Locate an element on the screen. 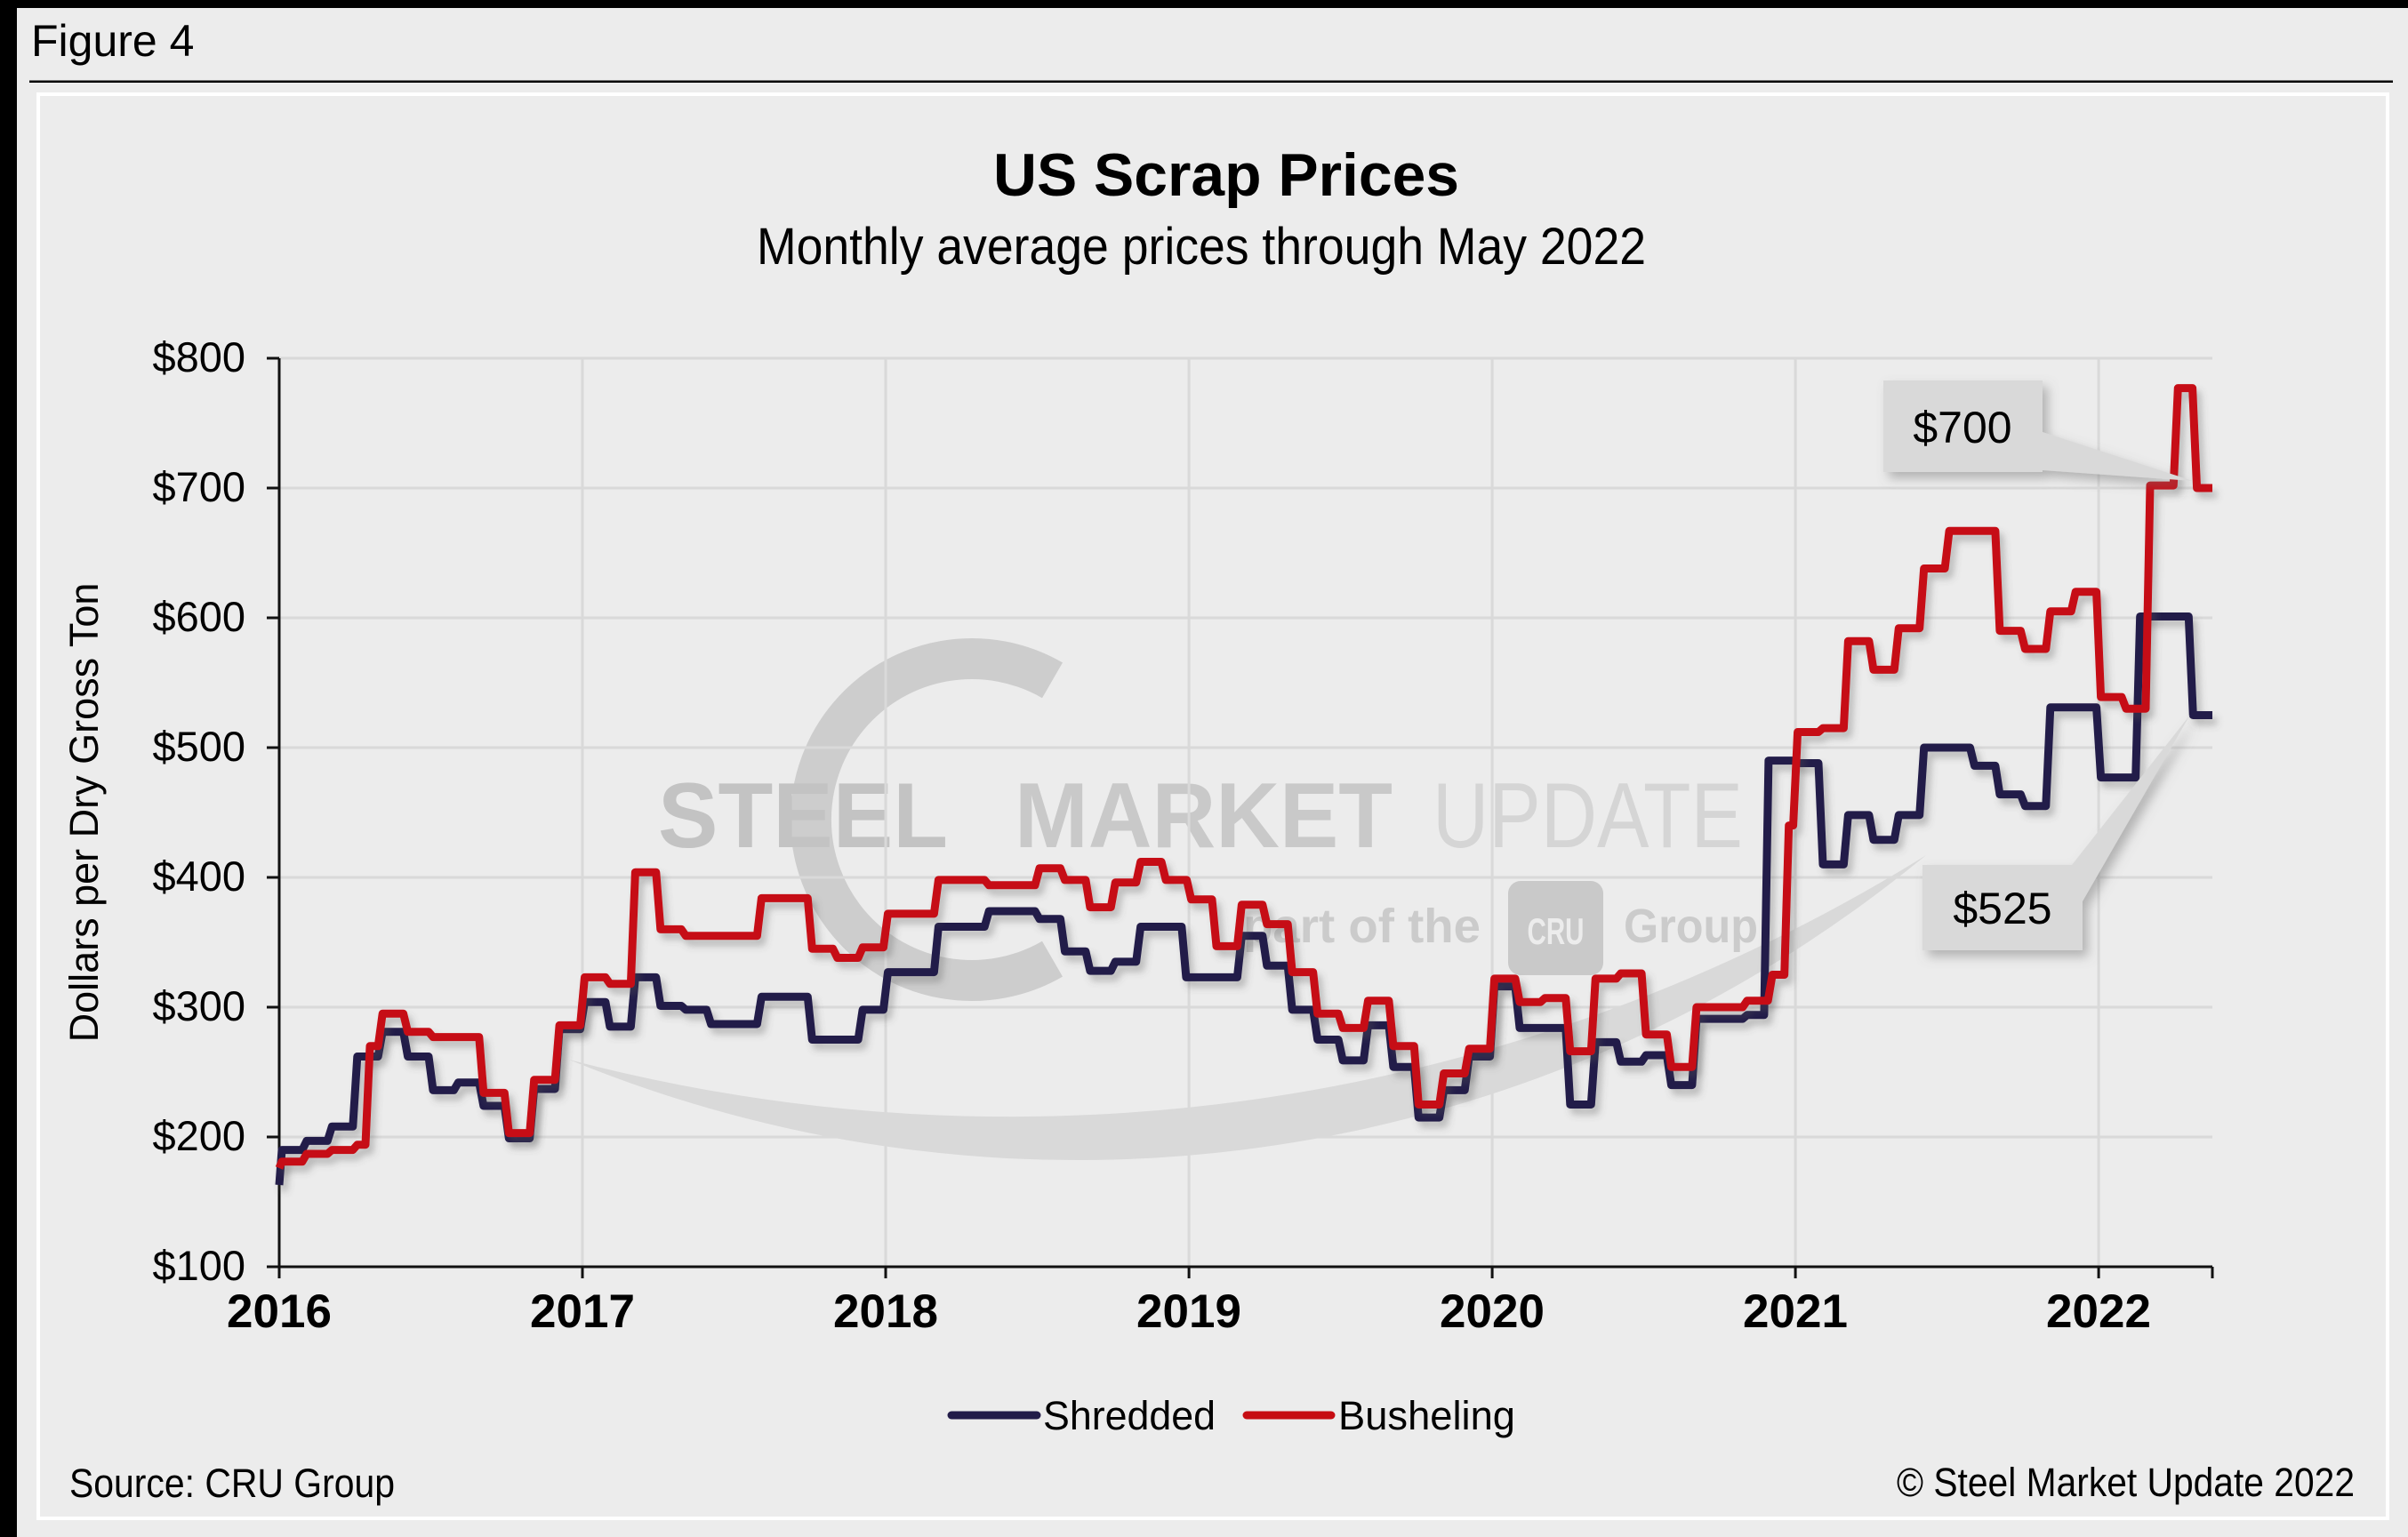 Image resolution: width=2408 pixels, height=1537 pixels. svg-text: 2018 is located at coordinates (886, 1311).